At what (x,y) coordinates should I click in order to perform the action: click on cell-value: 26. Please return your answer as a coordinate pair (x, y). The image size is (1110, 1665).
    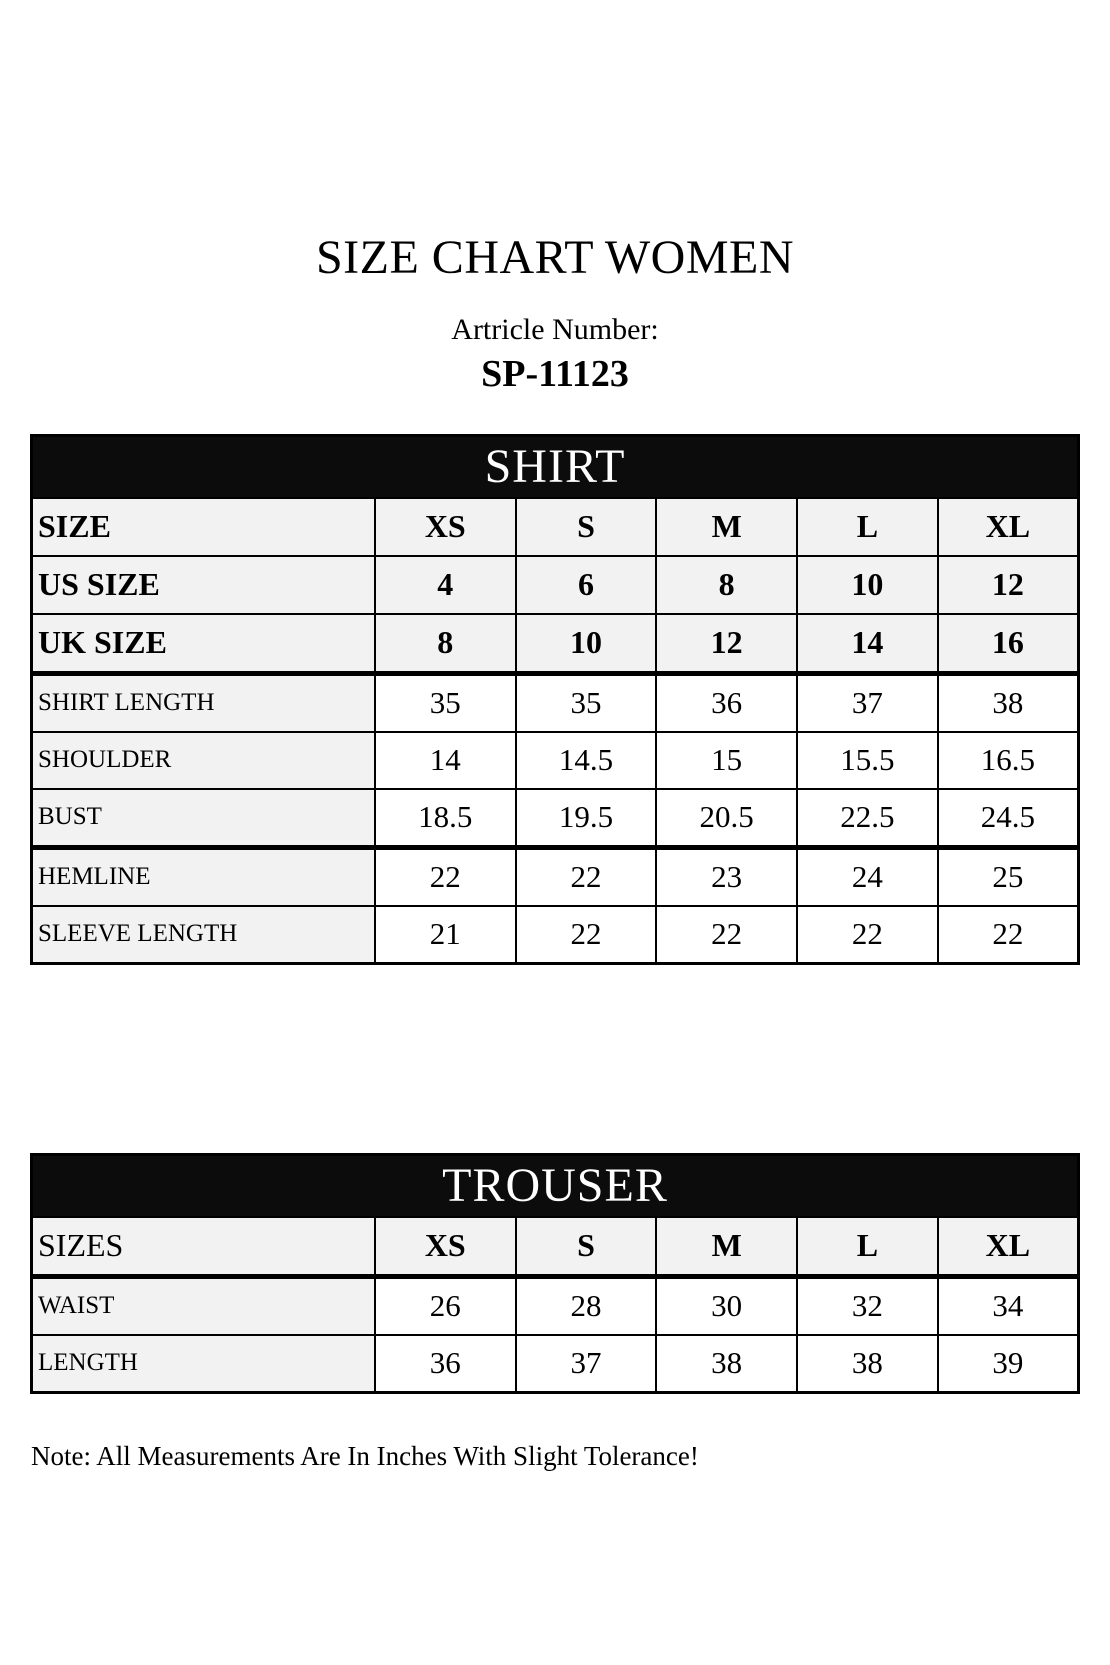
    Looking at the image, I should click on (445, 1305).